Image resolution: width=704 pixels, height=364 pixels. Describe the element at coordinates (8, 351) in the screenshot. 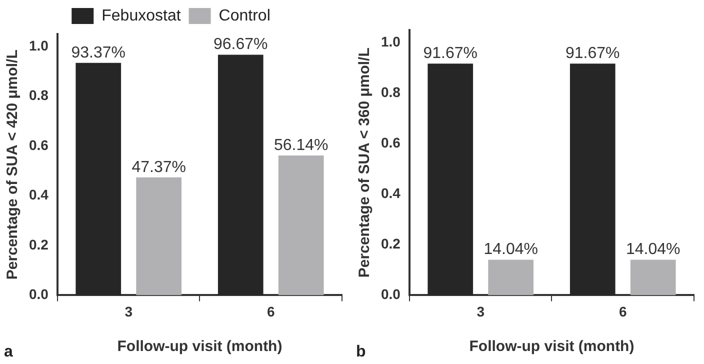

I see `text: a` at that location.